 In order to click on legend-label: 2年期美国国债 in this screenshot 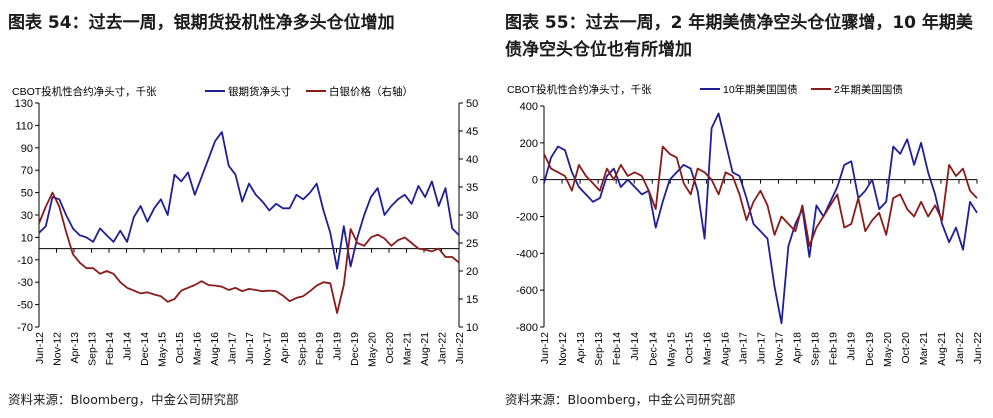, I will do `click(868, 89)`.